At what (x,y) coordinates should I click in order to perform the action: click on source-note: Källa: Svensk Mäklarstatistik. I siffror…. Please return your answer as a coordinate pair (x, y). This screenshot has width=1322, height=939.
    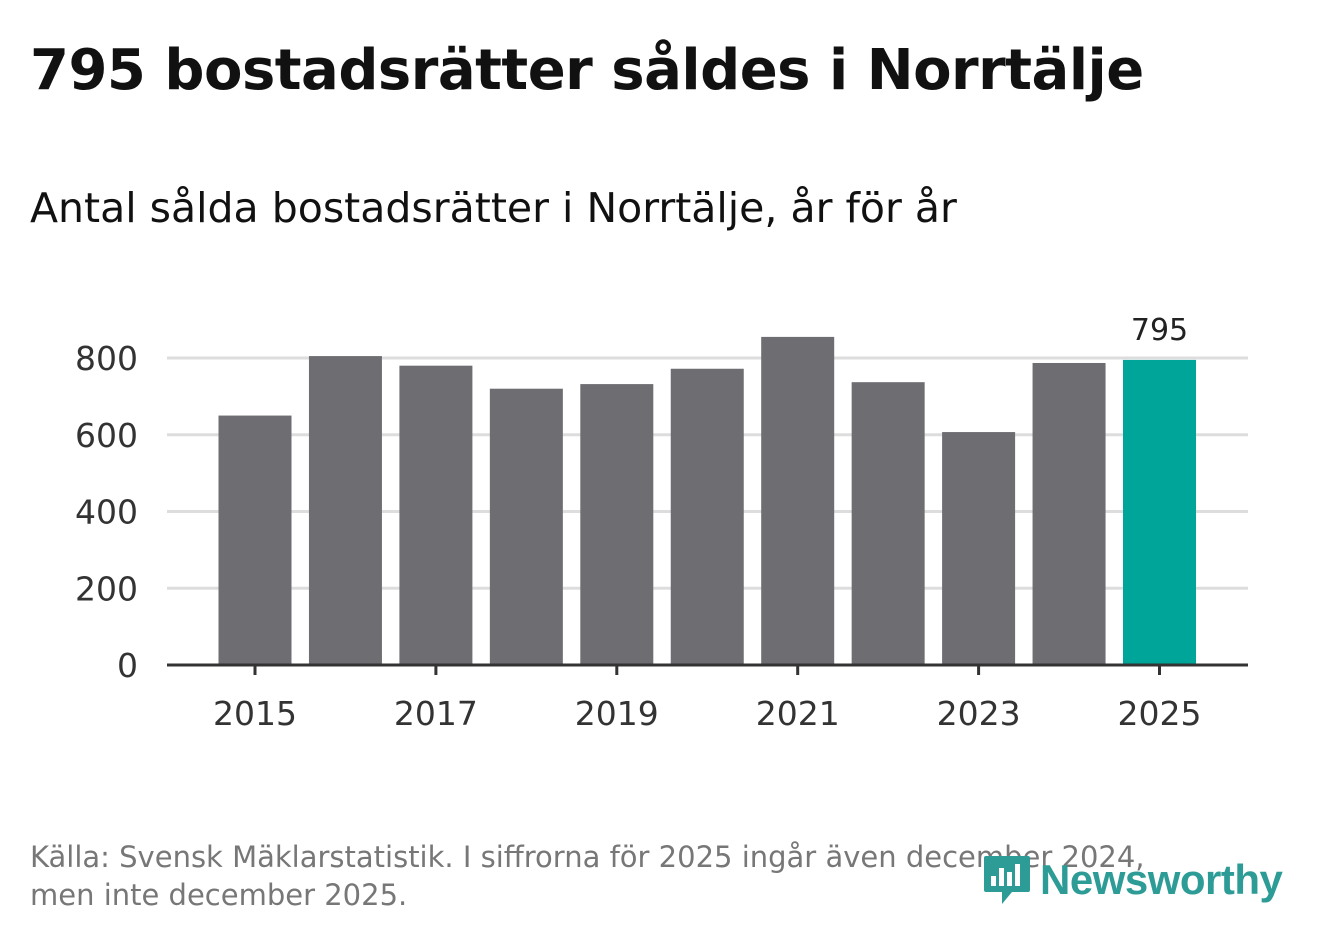
    Looking at the image, I should click on (630, 876).